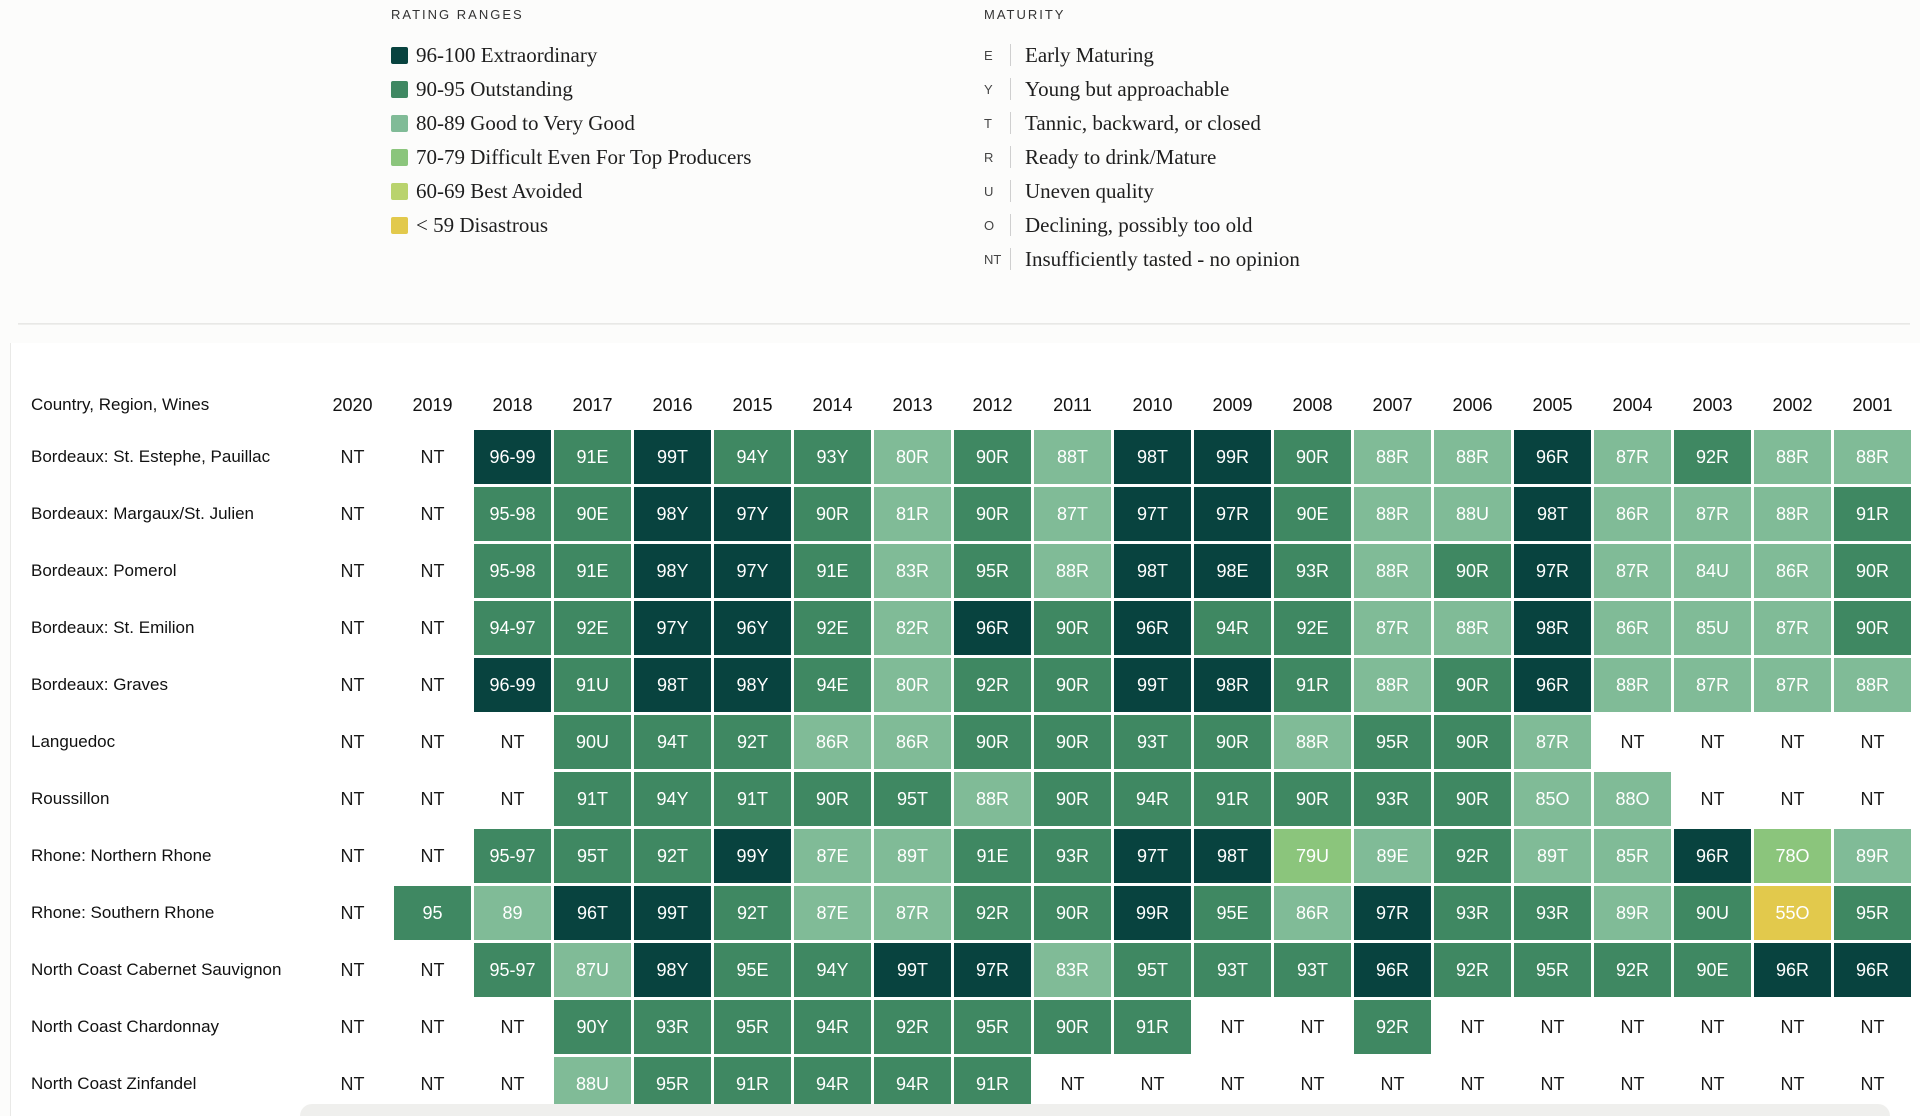 The width and height of the screenshot is (1920, 1116). What do you see at coordinates (571, 89) in the screenshot?
I see `rating-legend-item: 90-95 Outstanding` at bounding box center [571, 89].